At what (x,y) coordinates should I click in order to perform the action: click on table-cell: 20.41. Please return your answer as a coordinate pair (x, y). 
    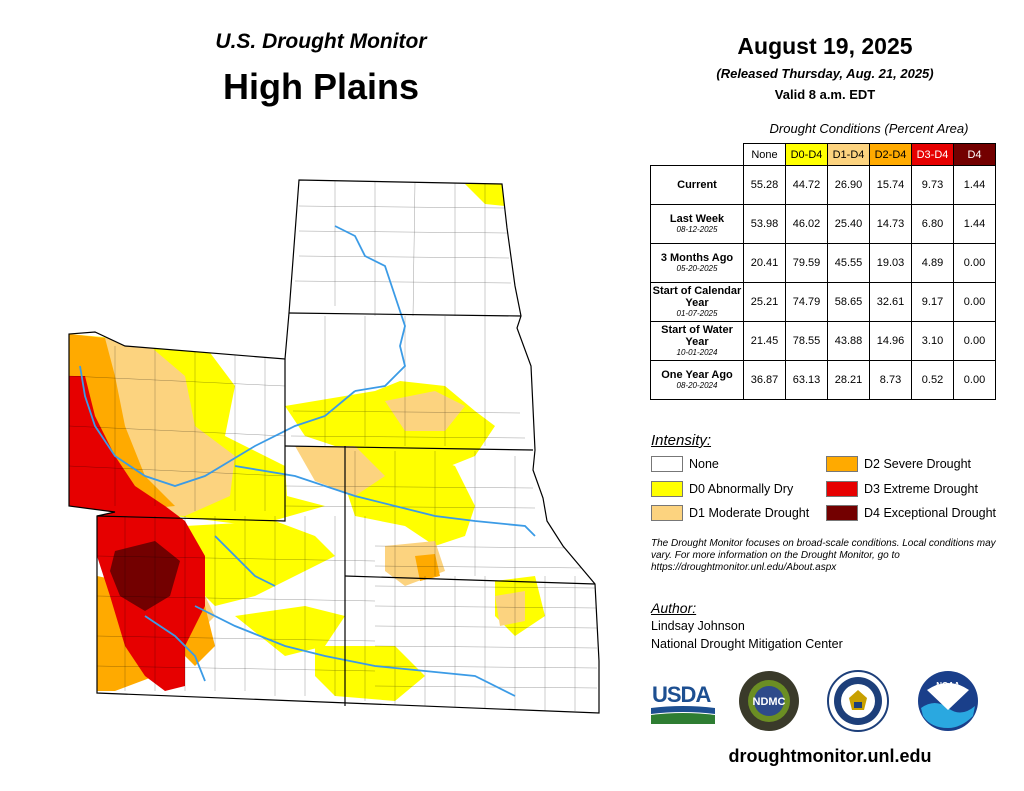
    Looking at the image, I should click on (764, 263).